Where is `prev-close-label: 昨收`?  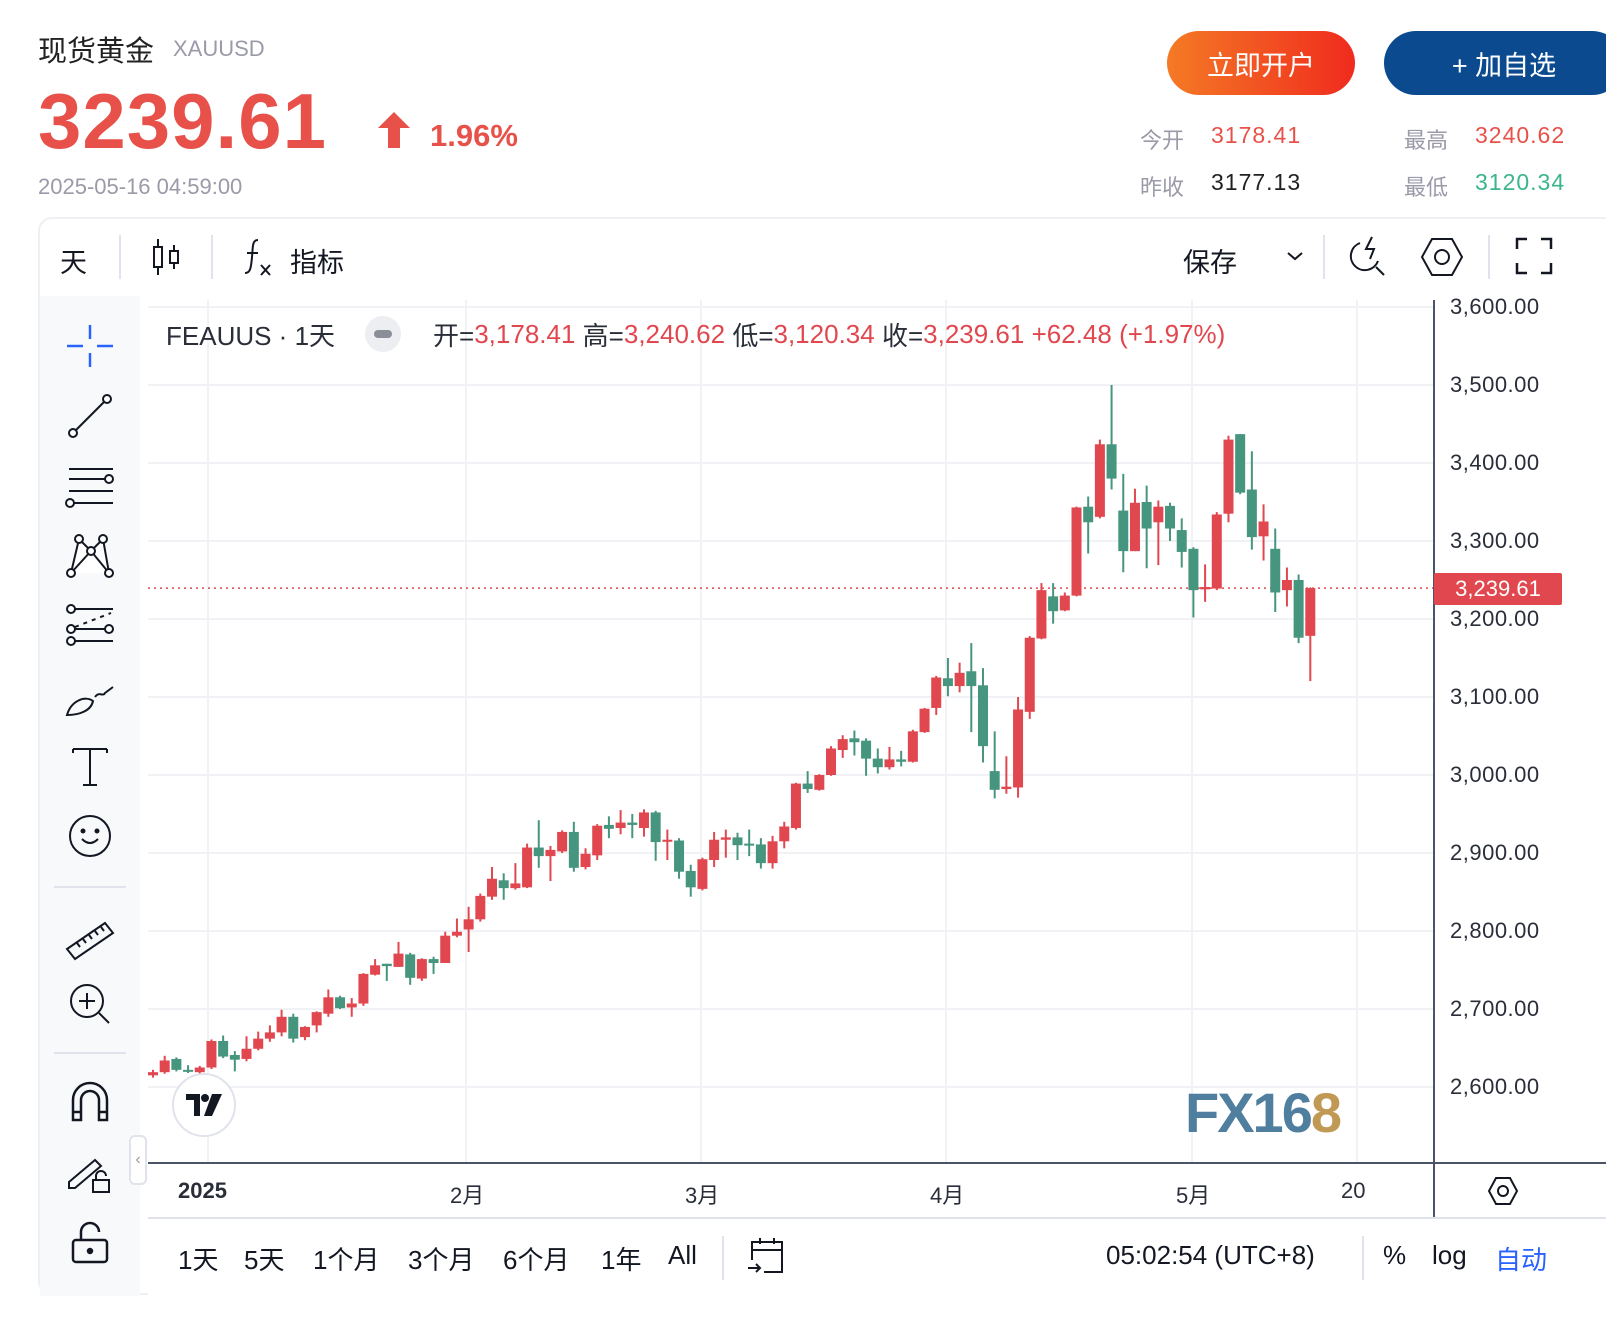 prev-close-label: 昨收 is located at coordinates (1162, 187).